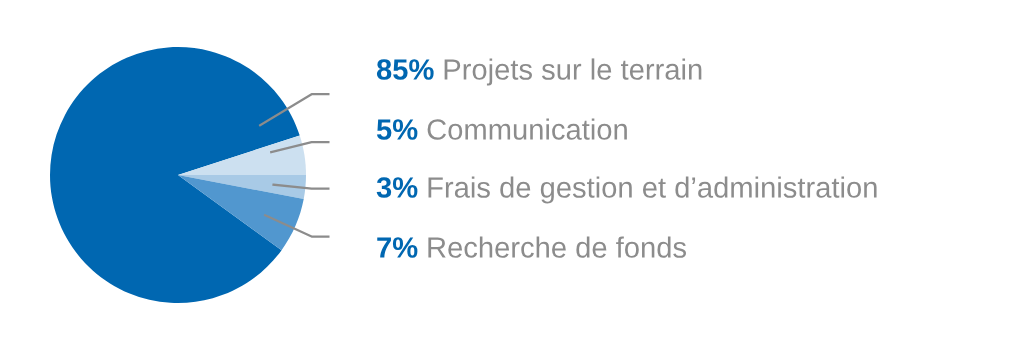  Describe the element at coordinates (527, 129) in the screenshot. I see `slice-label: Communication` at that location.